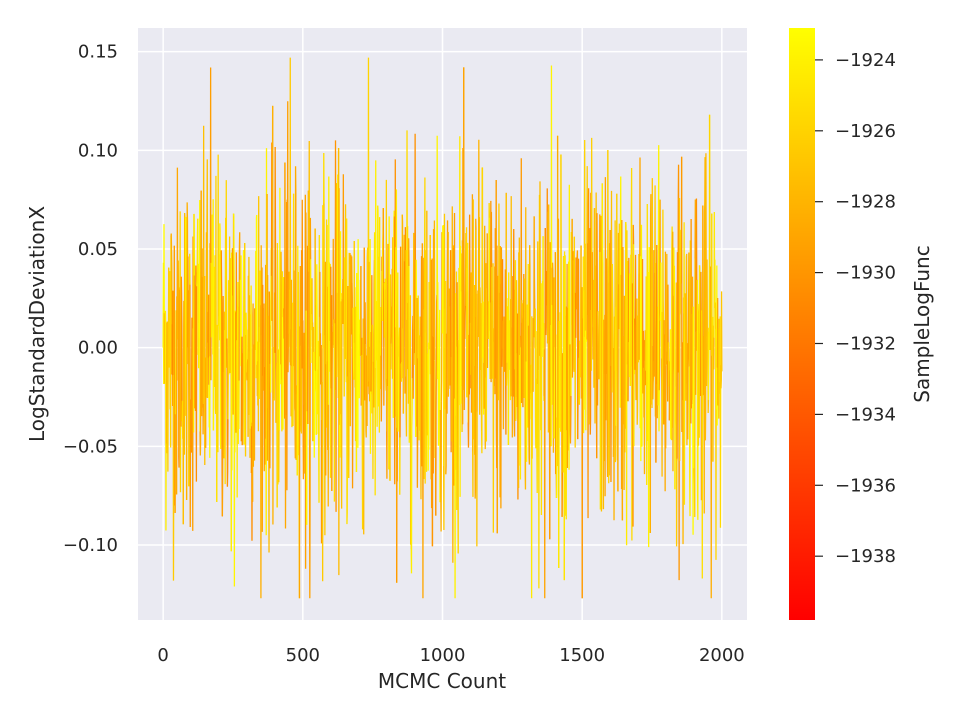 The width and height of the screenshot is (960, 724). What do you see at coordinates (98, 52) in the screenshot?
I see `y-tick-label: 0.15` at bounding box center [98, 52].